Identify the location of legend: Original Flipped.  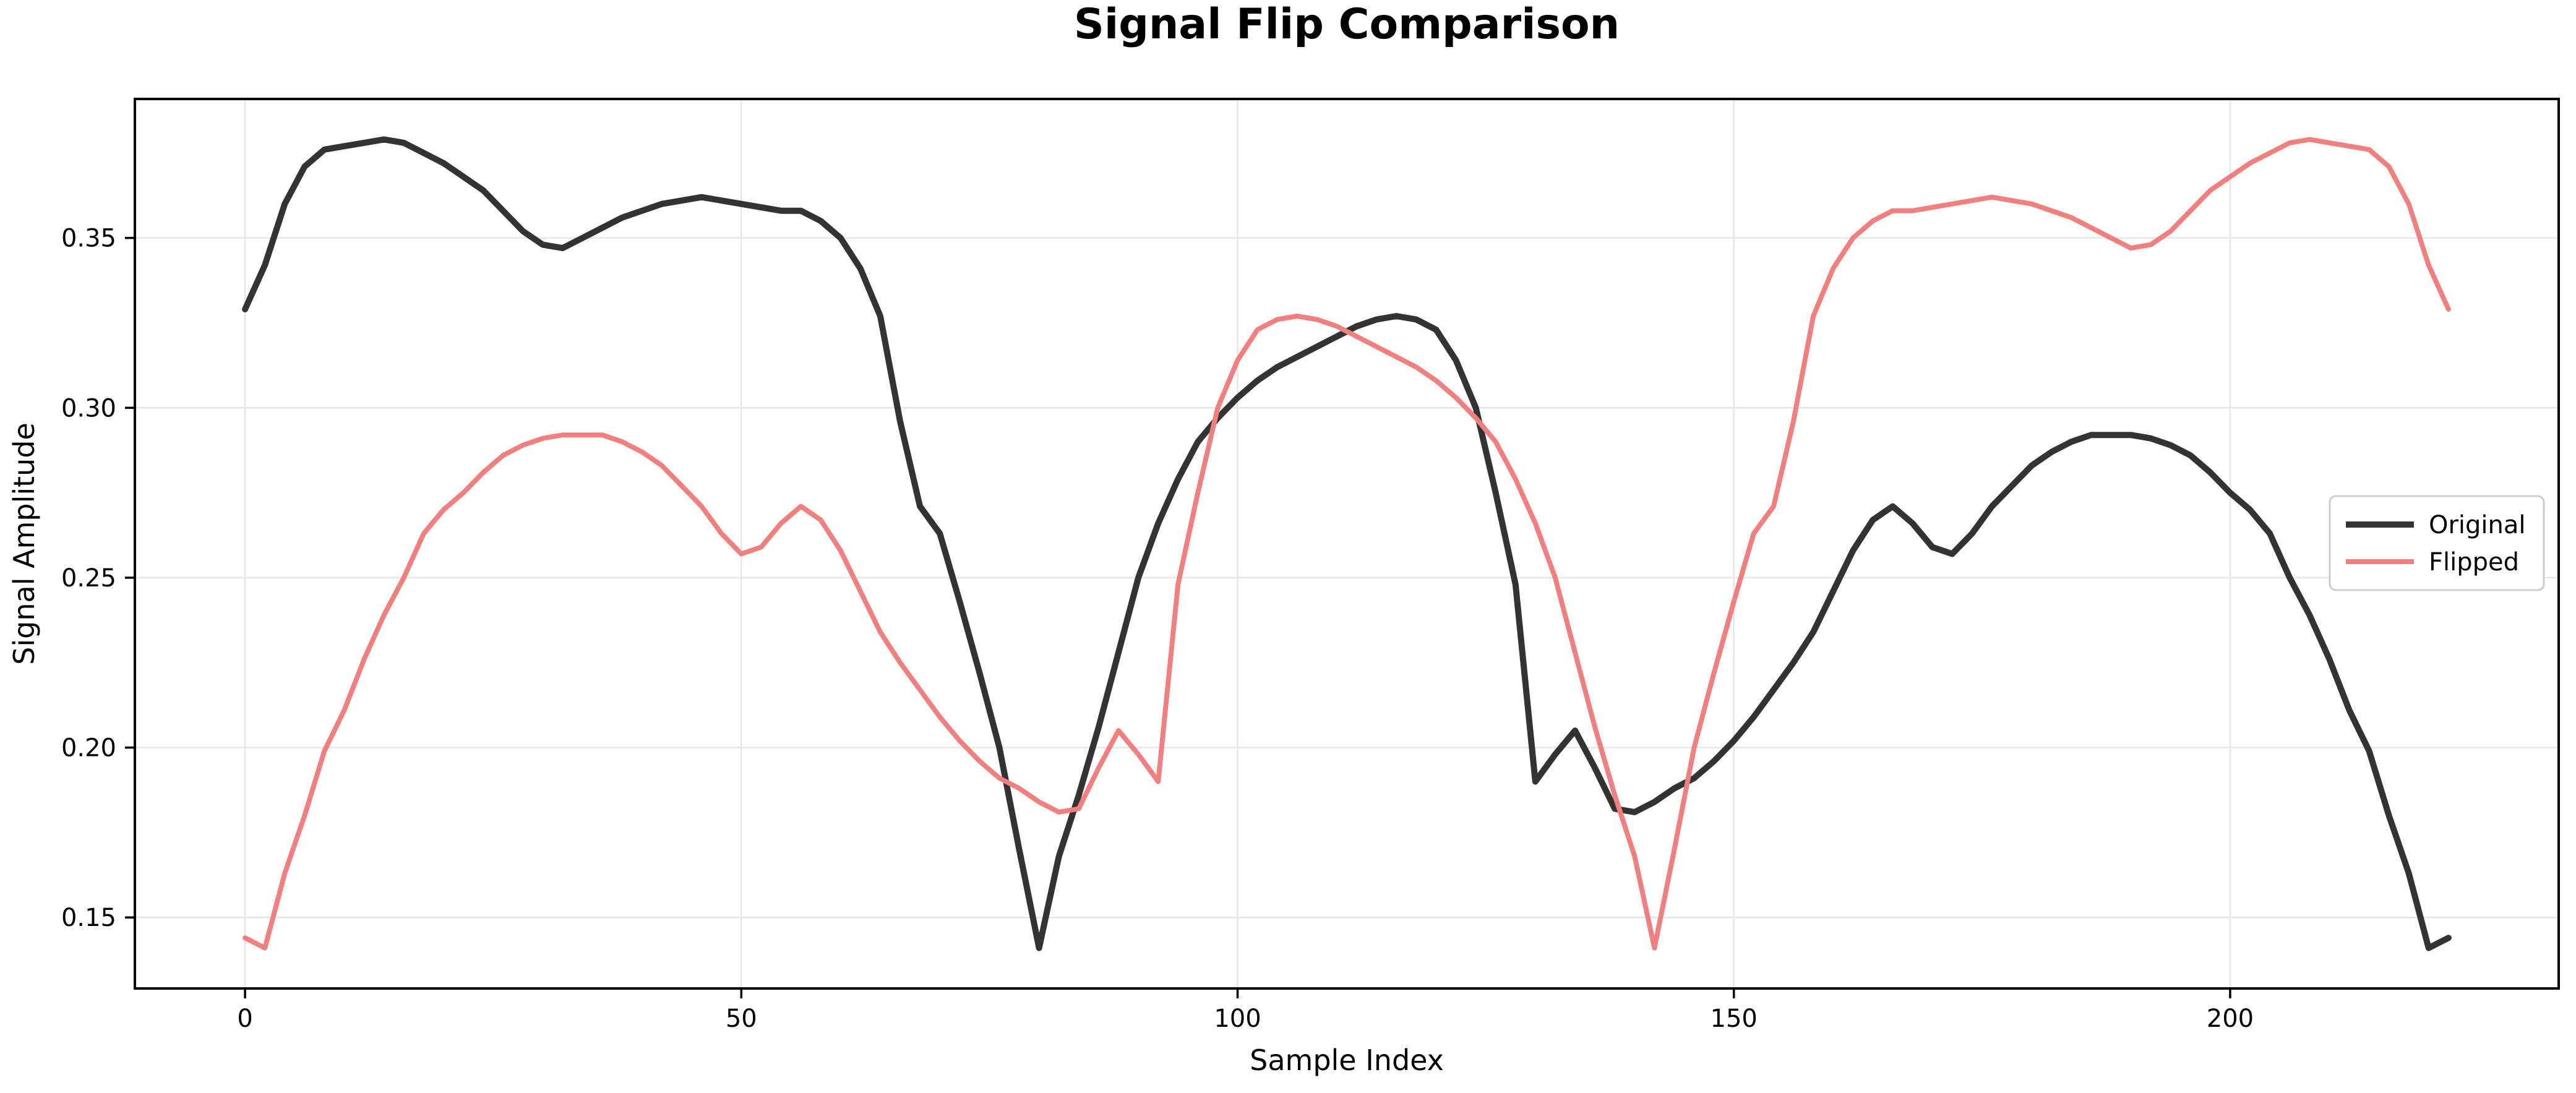
(2437, 543).